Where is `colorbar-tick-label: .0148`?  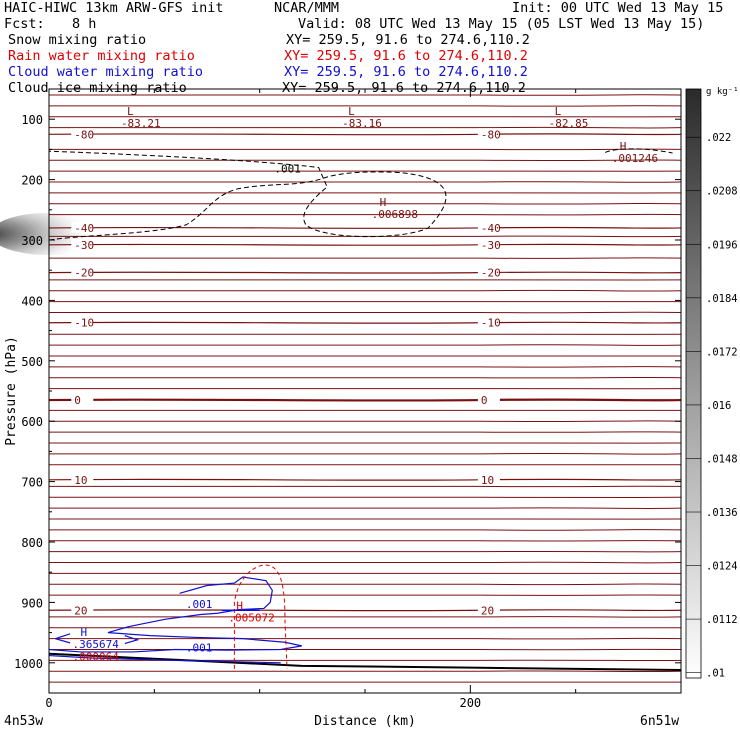 colorbar-tick-label: .0148 is located at coordinates (722, 459).